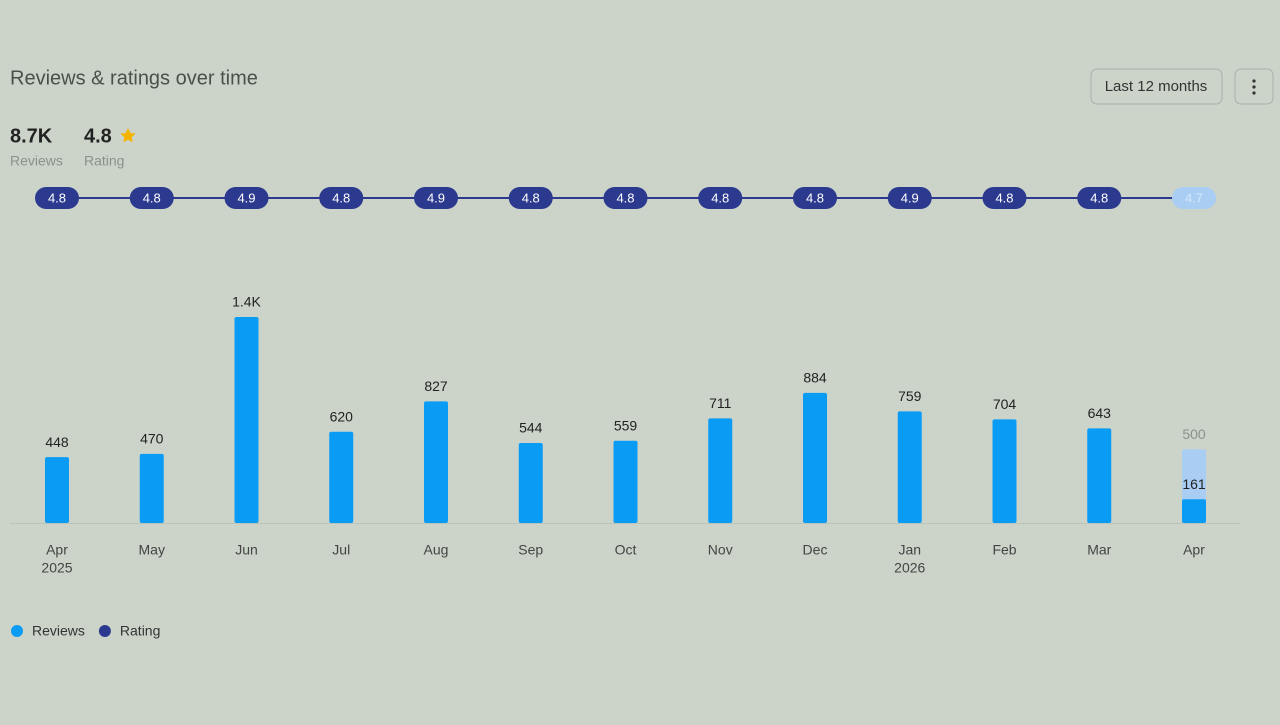  I want to click on range-button-label: Last 12 months, so click(1156, 86).